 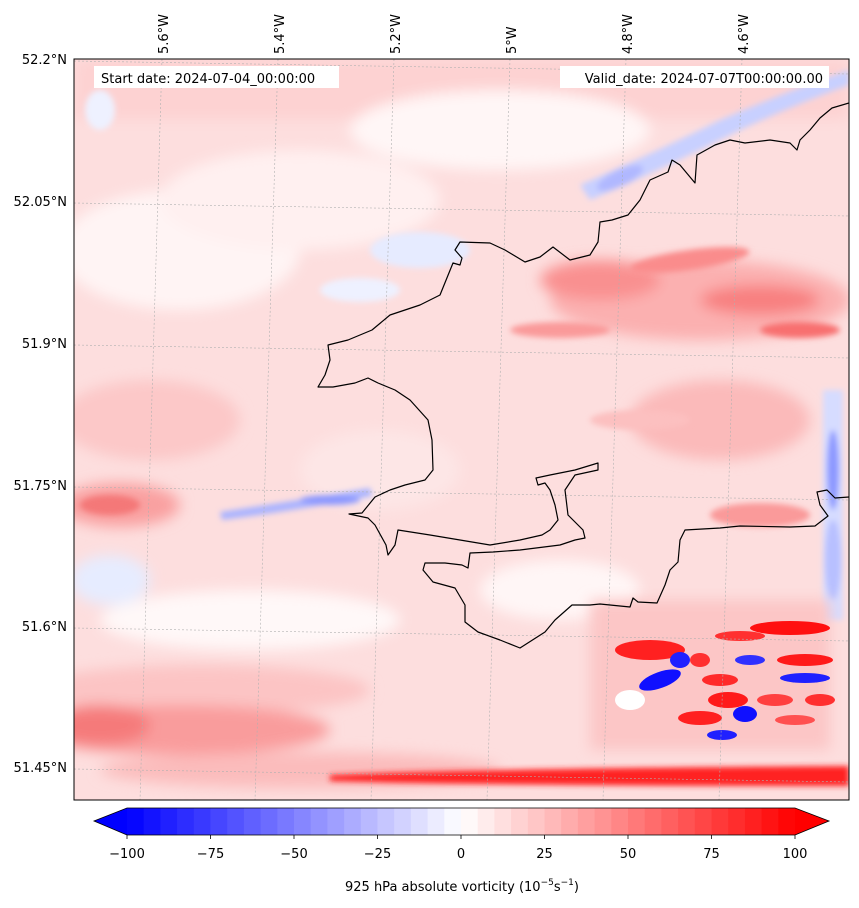 What do you see at coordinates (164, 34) in the screenshot?
I see `lon-label: 5.6°W` at bounding box center [164, 34].